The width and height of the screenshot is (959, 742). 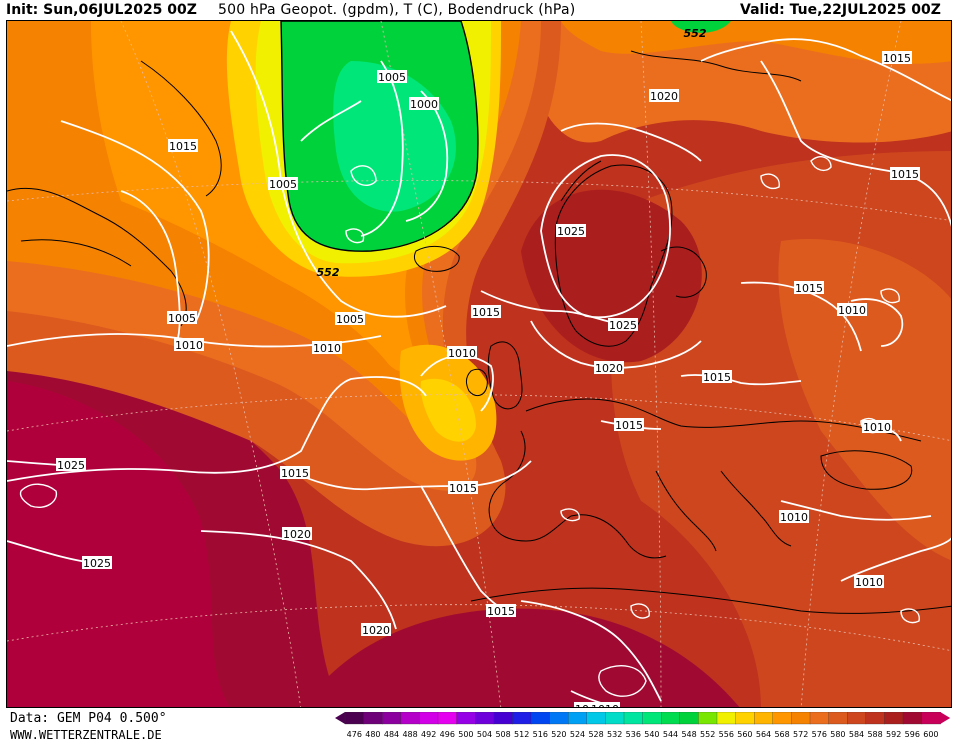 What do you see at coordinates (521, 657) in the screenshot?
I see `field-s-deep` at bounding box center [521, 657].